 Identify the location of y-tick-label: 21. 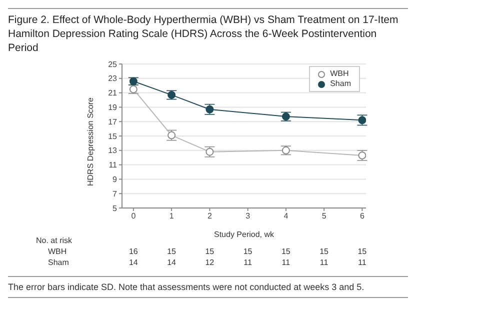
(113, 93).